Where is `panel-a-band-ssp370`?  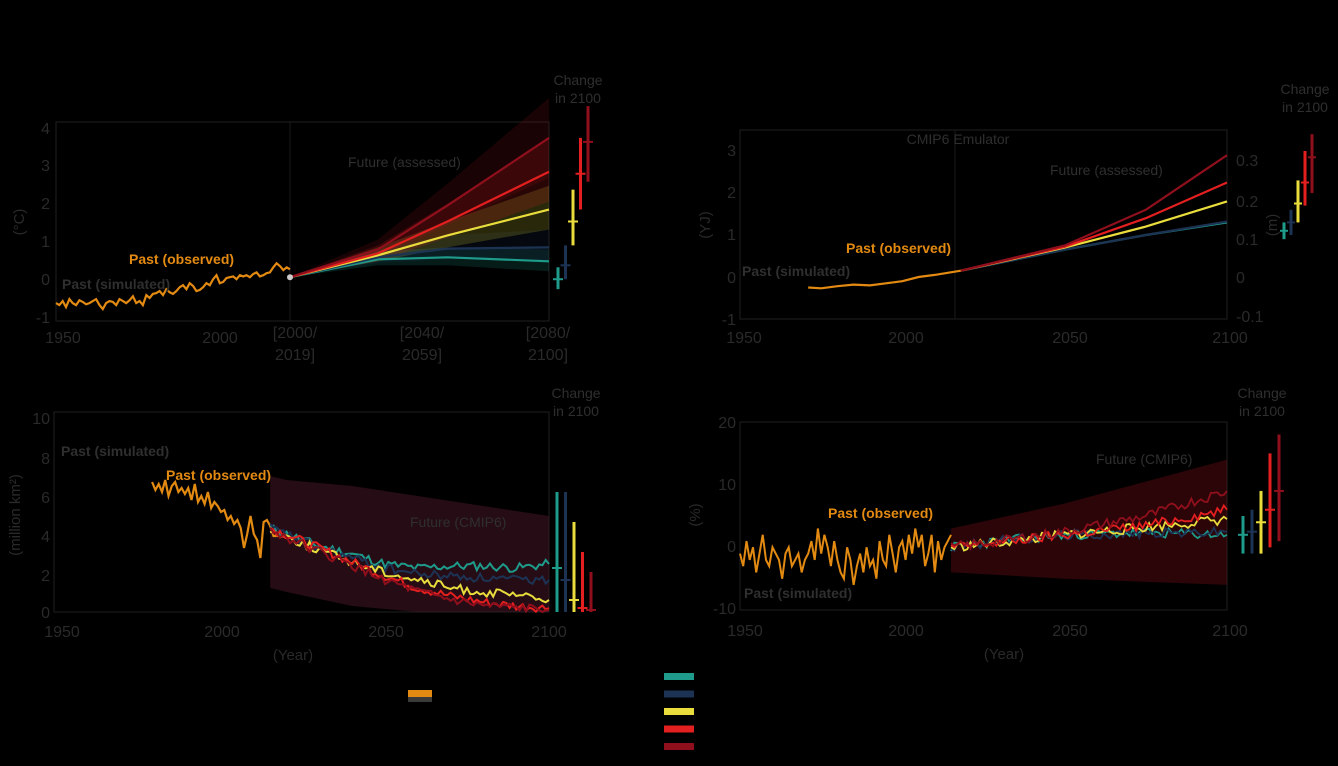 panel-a-band-ssp370 is located at coordinates (419, 207).